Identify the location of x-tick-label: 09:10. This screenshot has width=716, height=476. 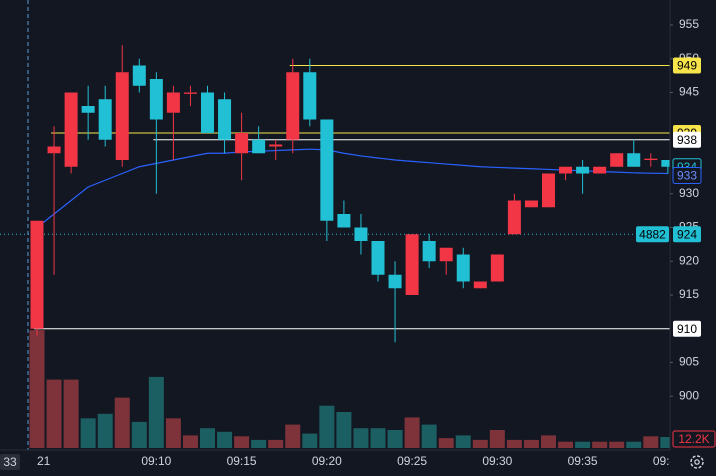
(156, 461).